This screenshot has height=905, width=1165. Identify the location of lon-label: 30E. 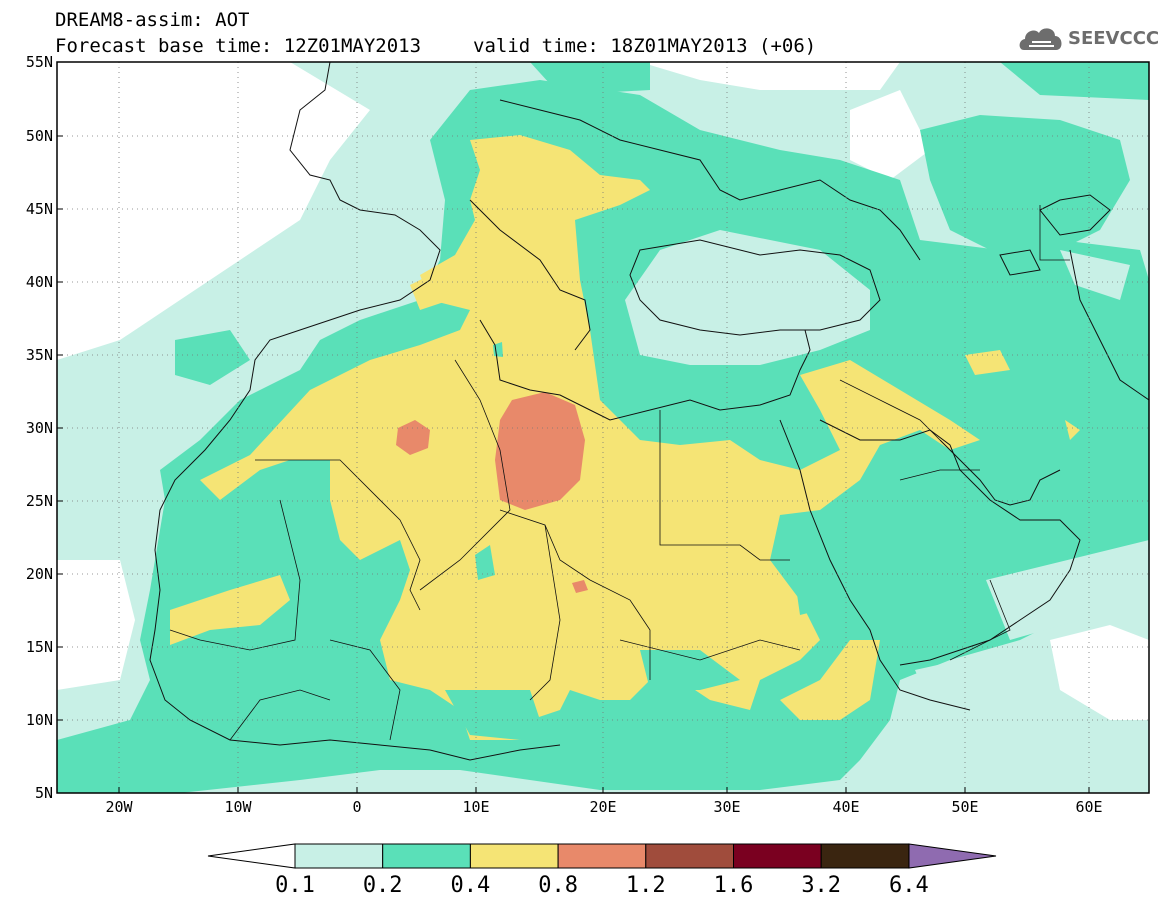
(726, 807).